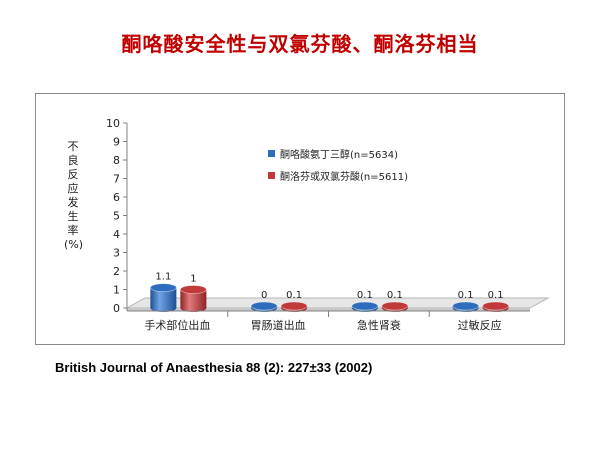  What do you see at coordinates (294, 306) in the screenshot?
I see `bar-series2-2-top` at bounding box center [294, 306].